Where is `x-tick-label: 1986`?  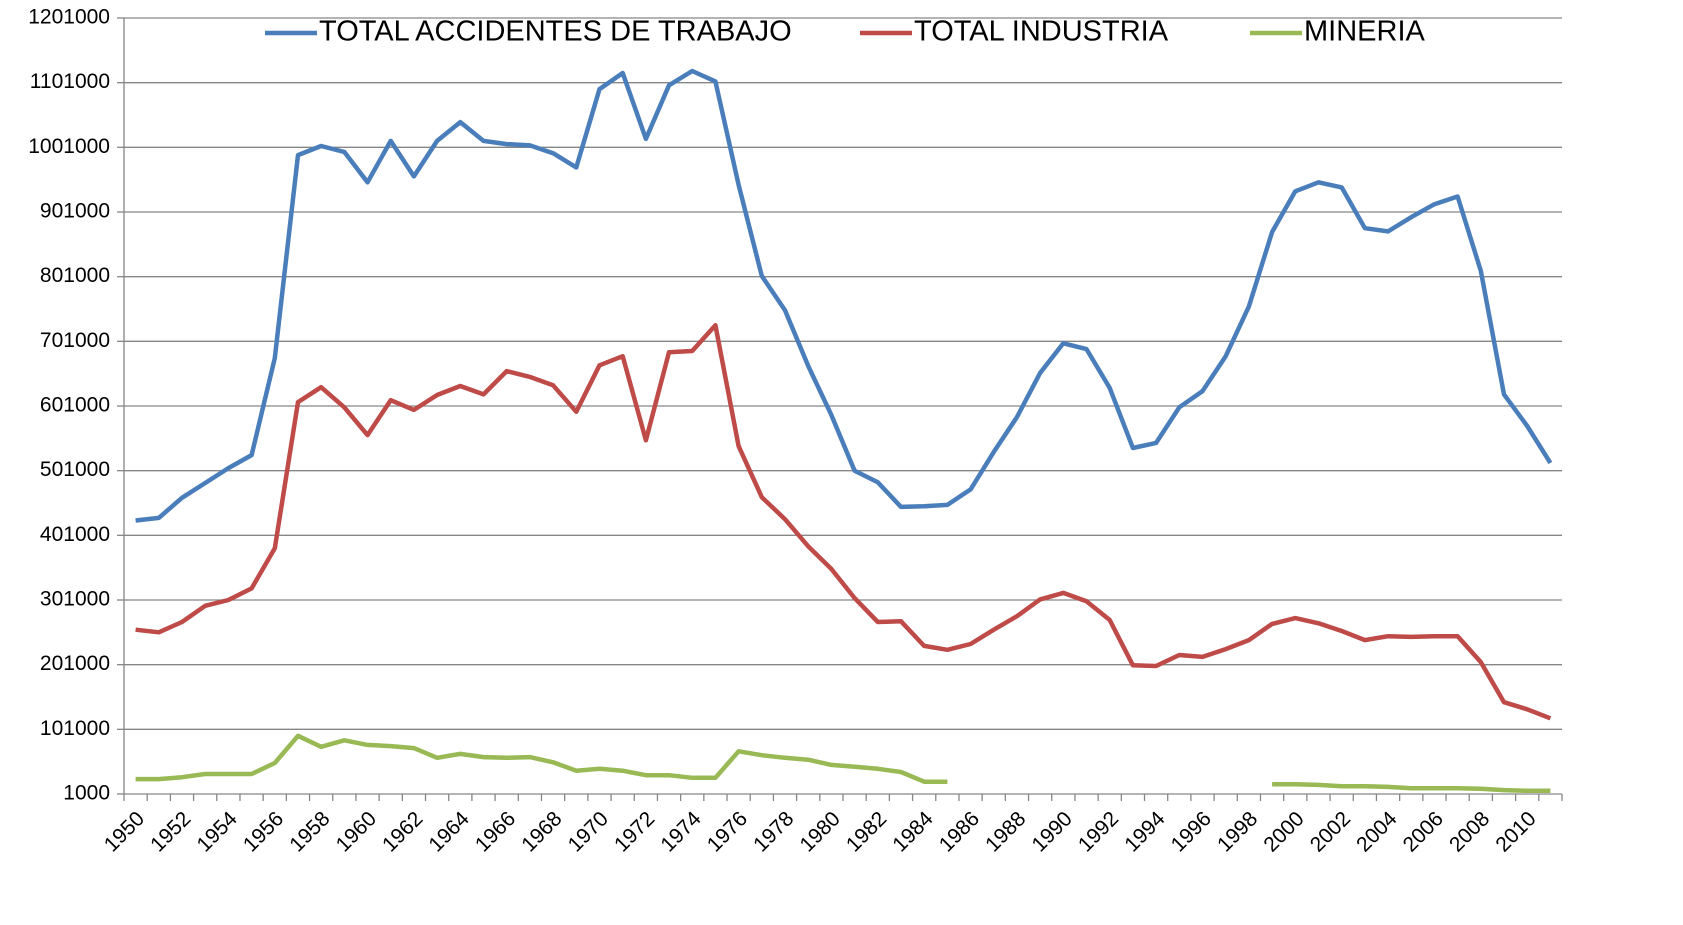 x-tick-label: 1986 is located at coordinates (959, 831).